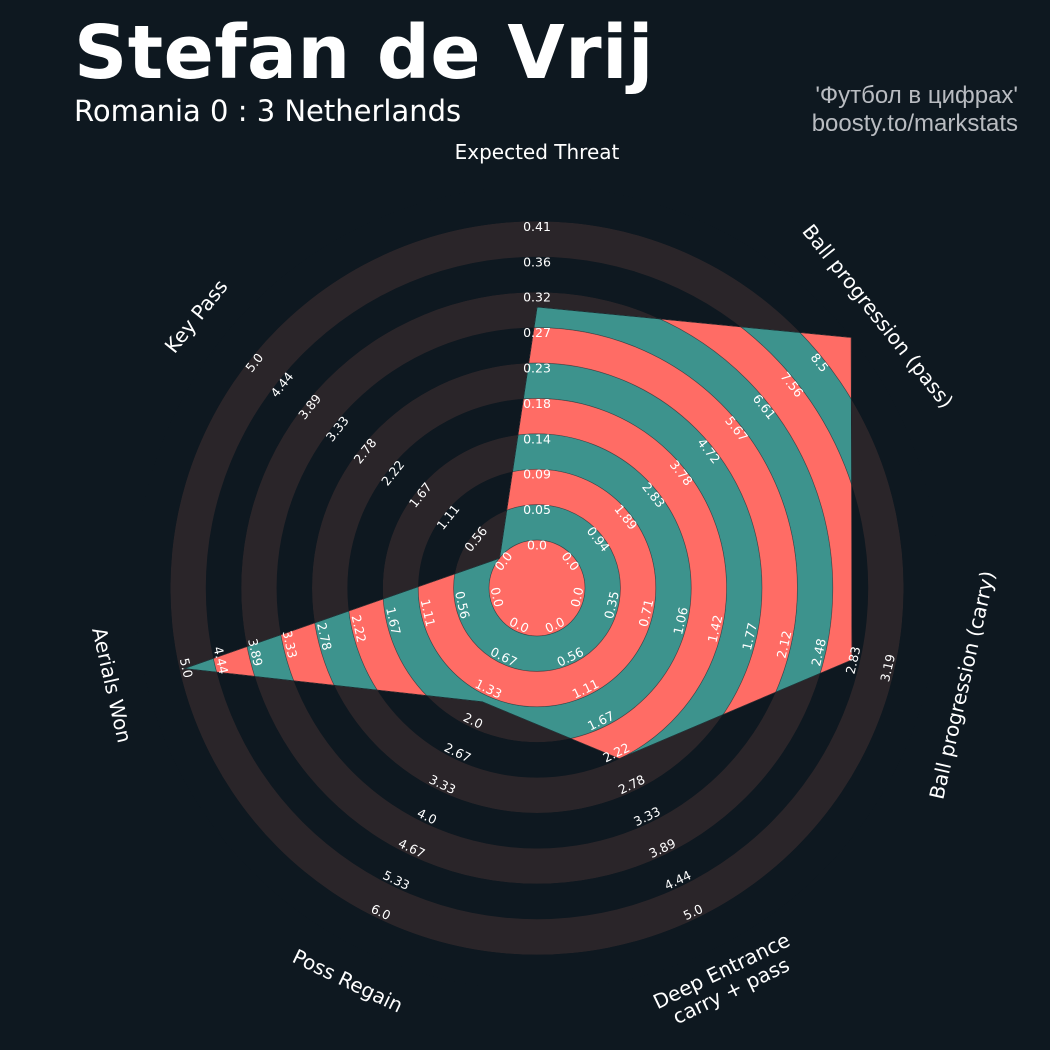 Image resolution: width=1050 pixels, height=1050 pixels. I want to click on radar-tick-label: 0.27, so click(537, 332).